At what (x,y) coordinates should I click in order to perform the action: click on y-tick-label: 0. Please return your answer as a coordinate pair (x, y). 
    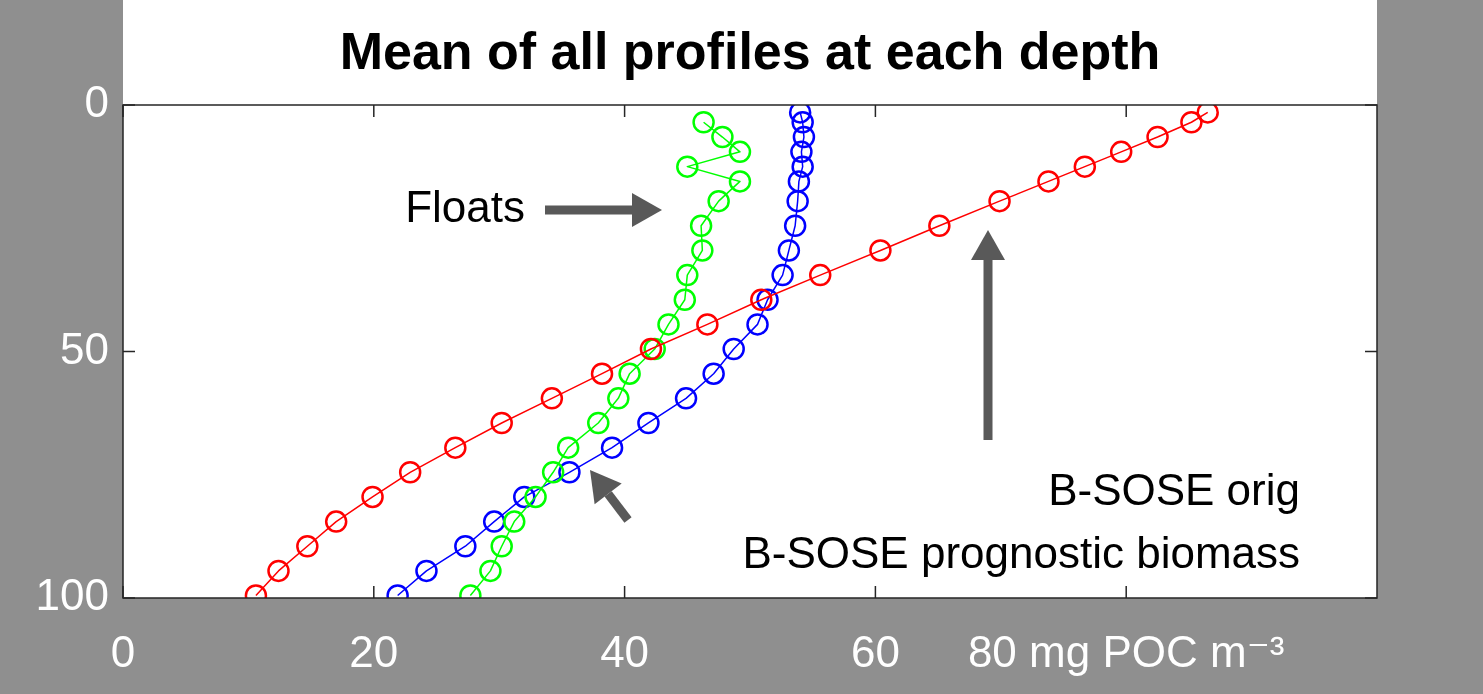
    Looking at the image, I should click on (96, 102).